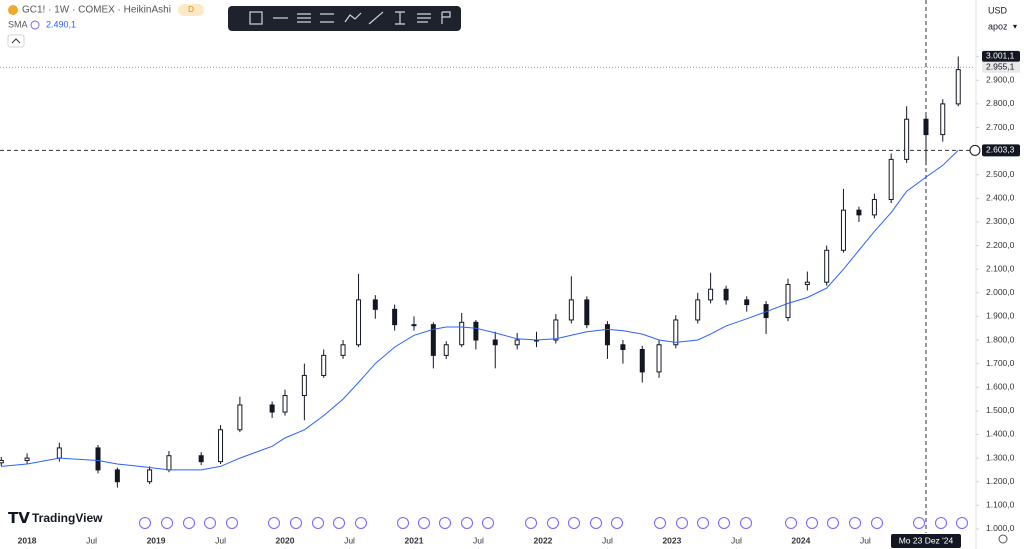  Describe the element at coordinates (1000, 363) in the screenshot. I see `y-tick-label: 1.700,0` at that location.